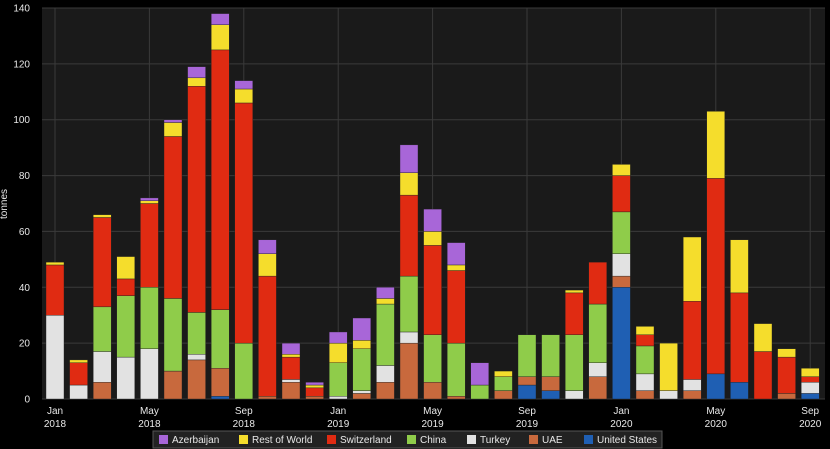 This screenshot has height=449, width=830. I want to click on y-tick-label: 140, so click(21, 9).